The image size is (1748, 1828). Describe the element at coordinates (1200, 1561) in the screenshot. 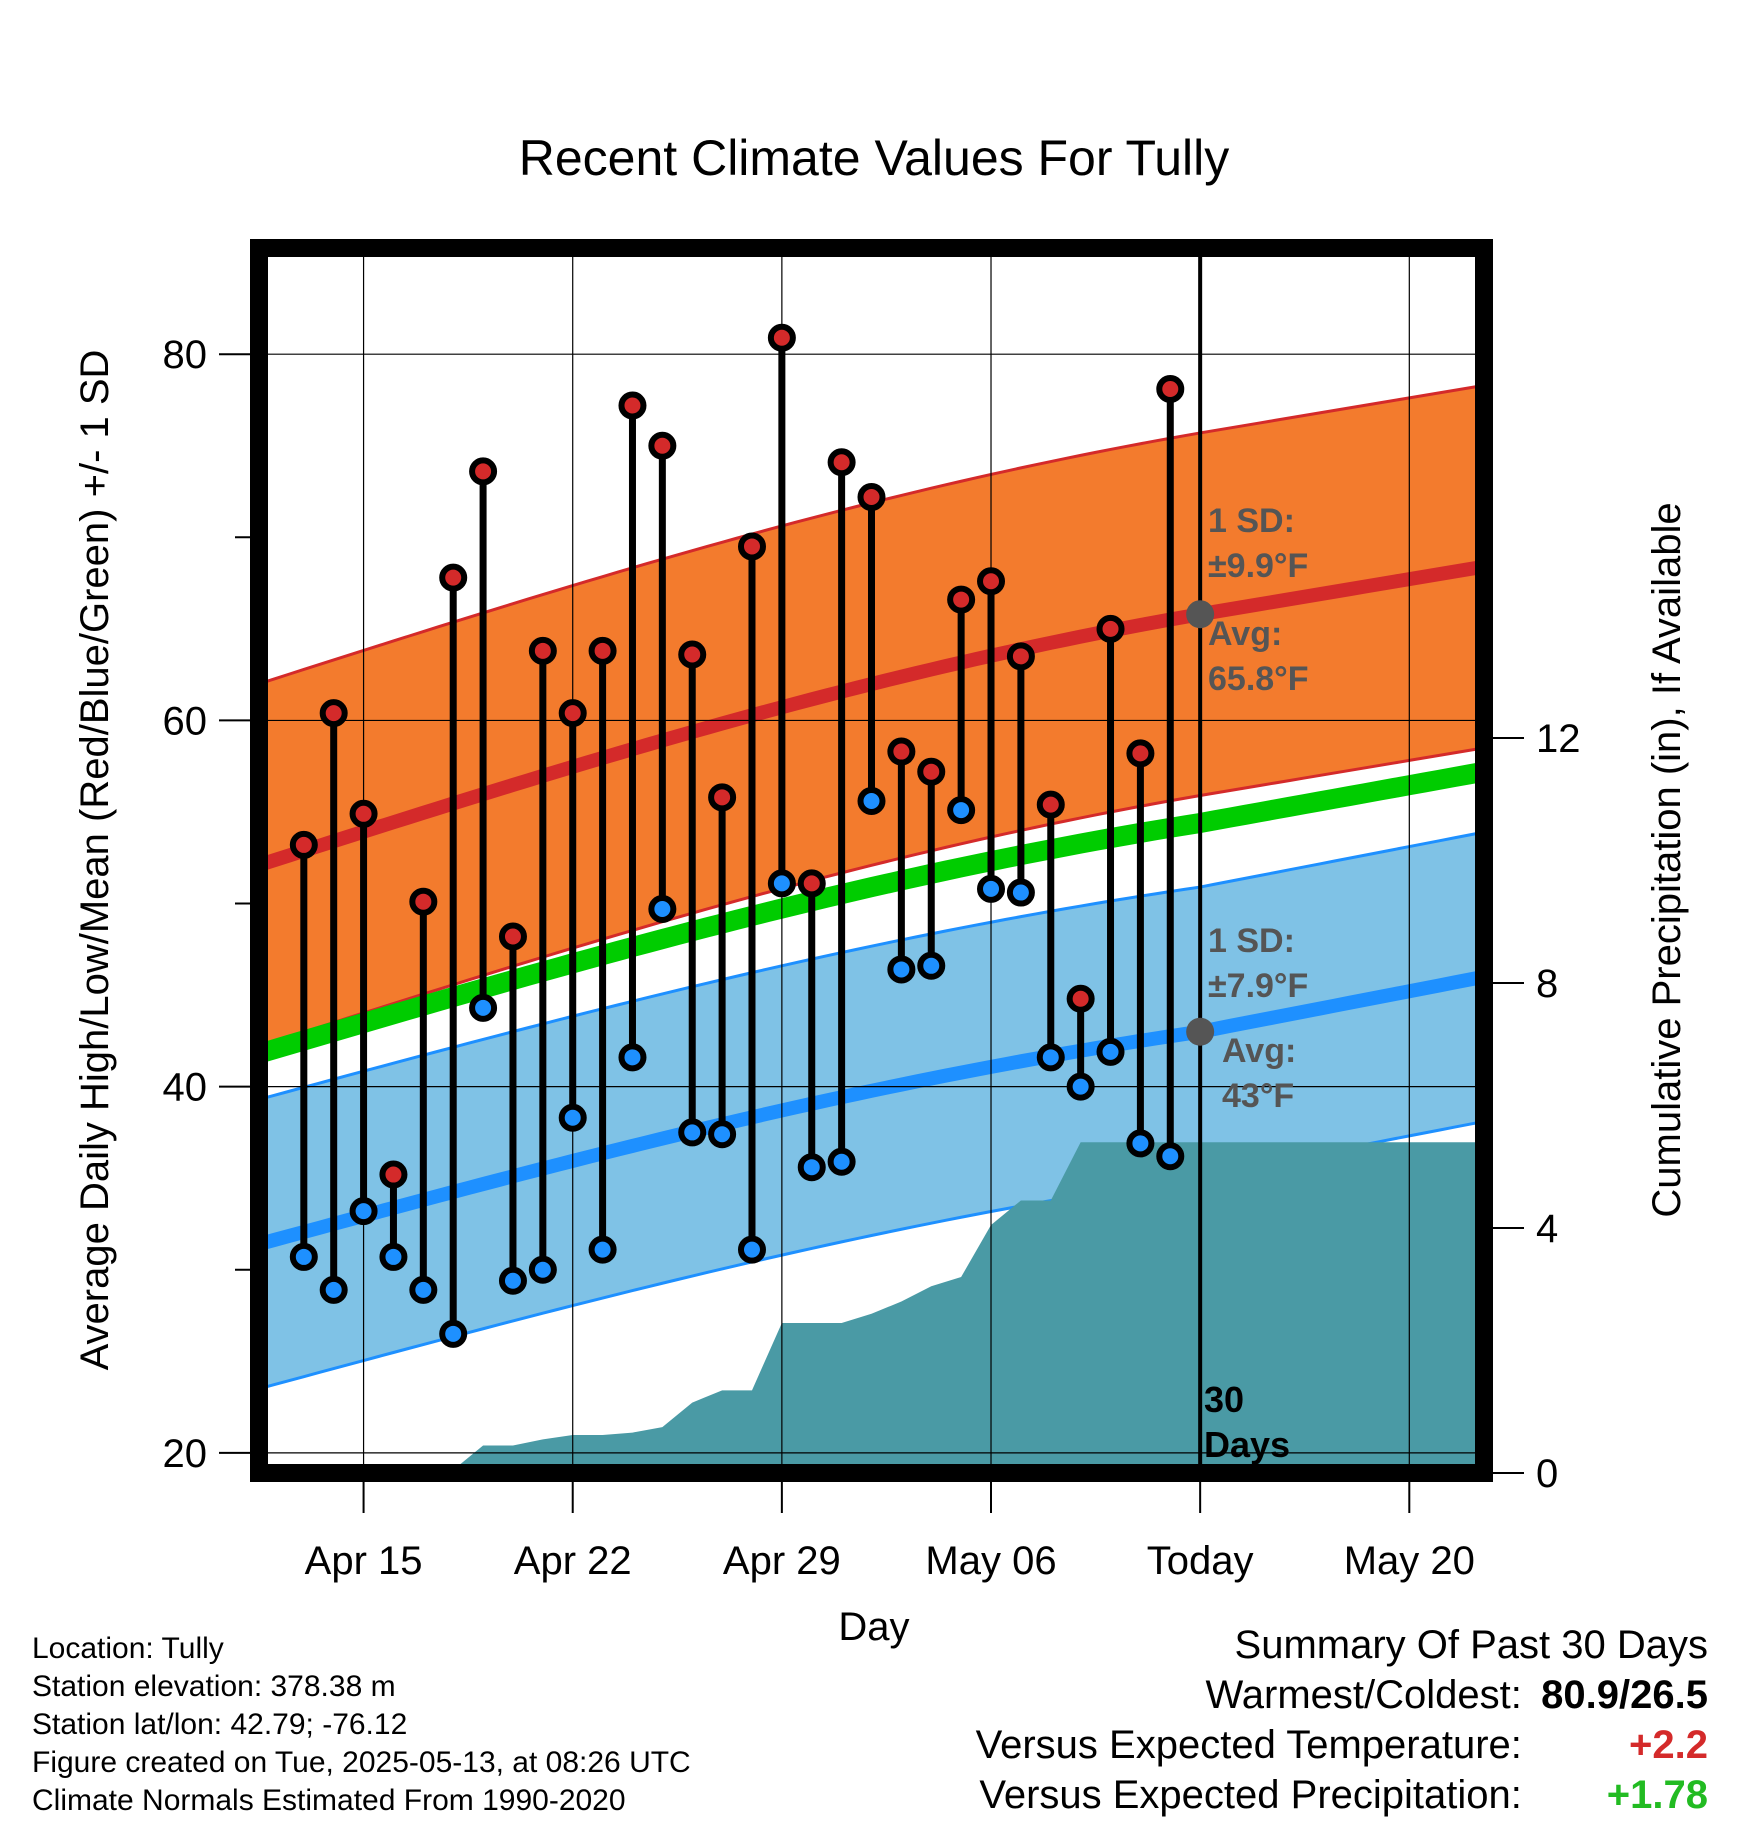

I see `x-tick-label: Today` at that location.